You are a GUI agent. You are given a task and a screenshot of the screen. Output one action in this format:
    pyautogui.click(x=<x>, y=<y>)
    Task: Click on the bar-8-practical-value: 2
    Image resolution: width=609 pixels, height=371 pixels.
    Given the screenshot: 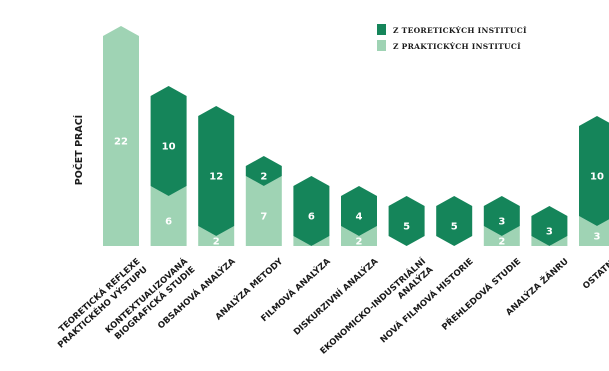 What is the action you would take?
    pyautogui.click(x=501, y=242)
    